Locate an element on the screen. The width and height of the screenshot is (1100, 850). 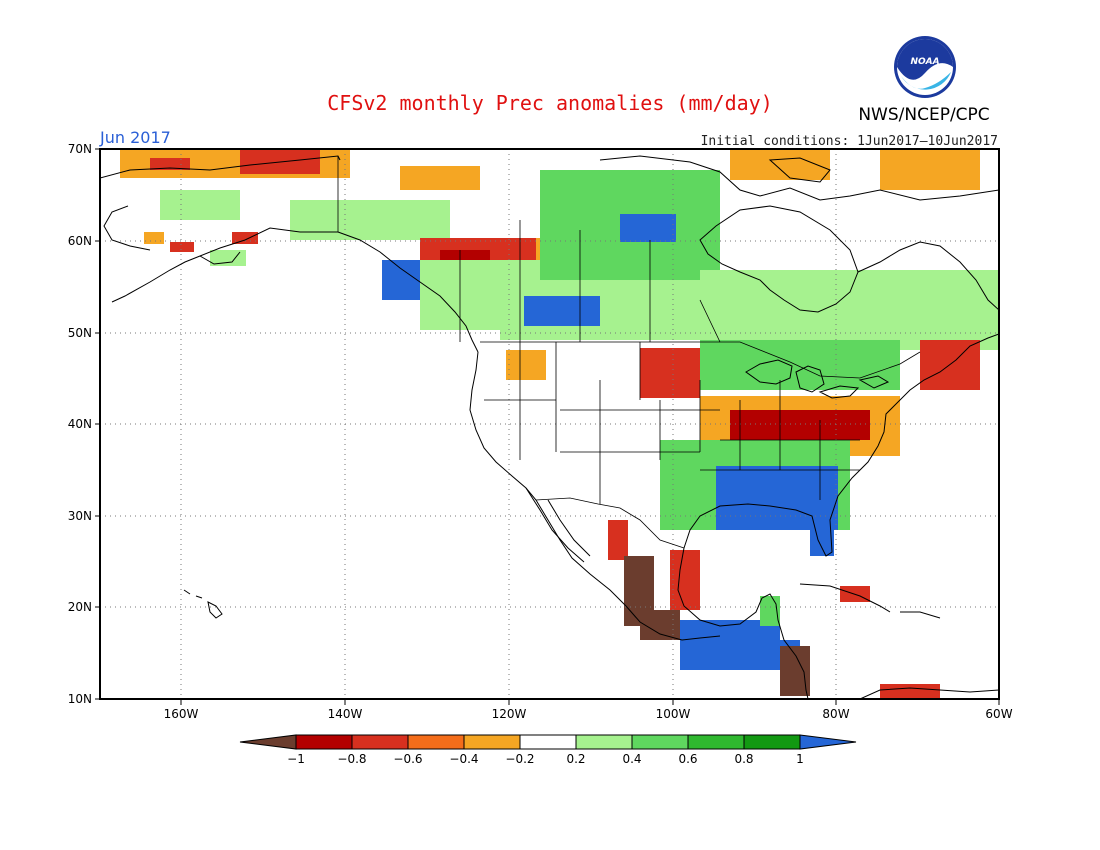
canada-us-border is located at coordinates (700, 360).